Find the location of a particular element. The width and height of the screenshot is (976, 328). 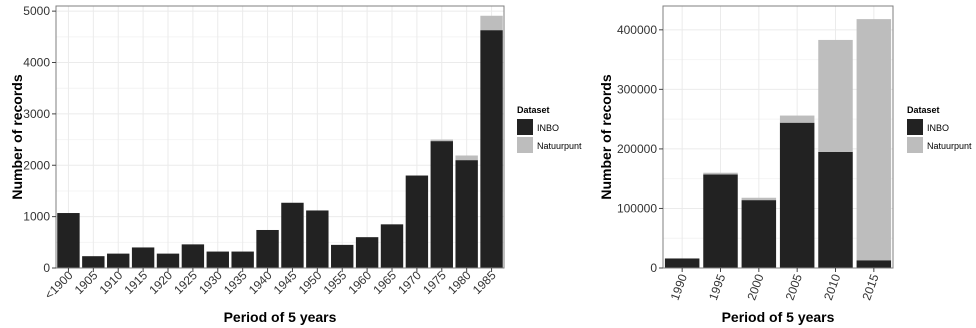

bar-inbo-1960 is located at coordinates (367, 252).